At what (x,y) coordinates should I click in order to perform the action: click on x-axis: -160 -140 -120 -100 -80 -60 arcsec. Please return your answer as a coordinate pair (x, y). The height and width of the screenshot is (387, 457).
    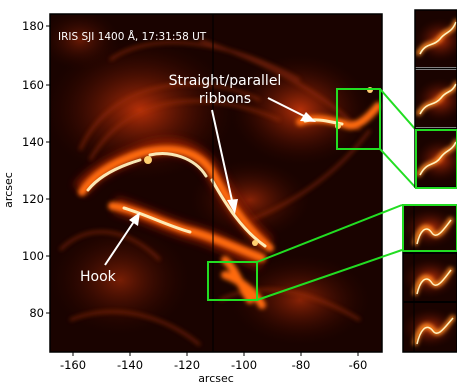
    Looking at the image, I should click on (214, 368).